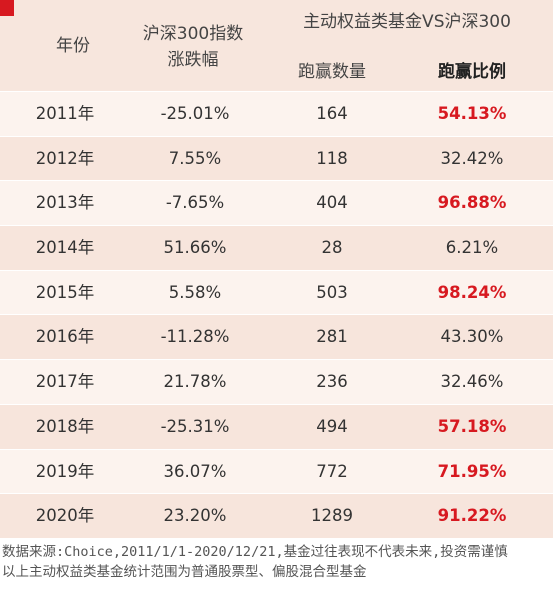  I want to click on header-index-line1: 沪深300指数, so click(193, 34).